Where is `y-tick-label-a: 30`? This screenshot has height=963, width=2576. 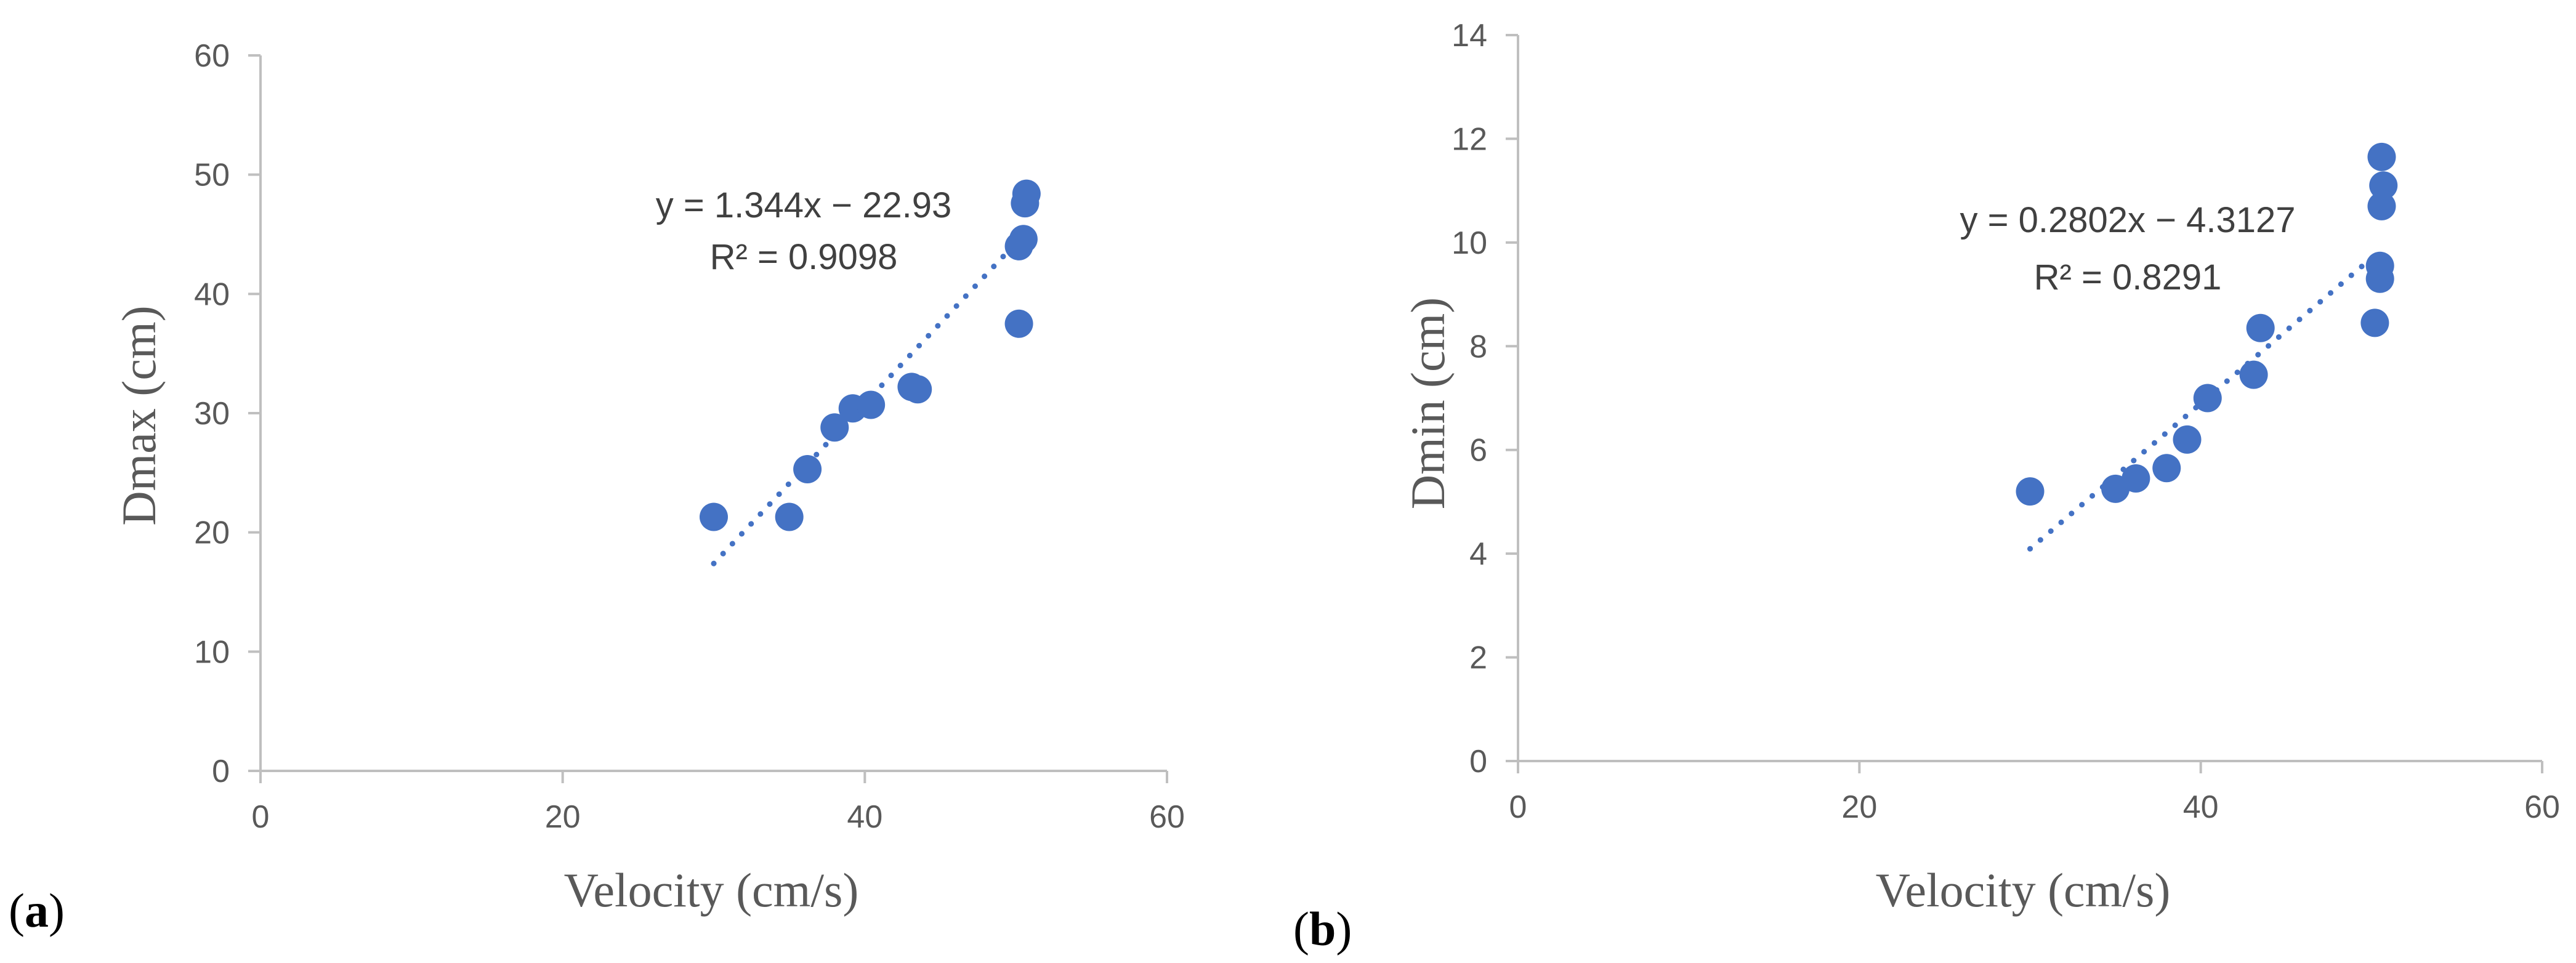 y-tick-label-a: 30 is located at coordinates (212, 414).